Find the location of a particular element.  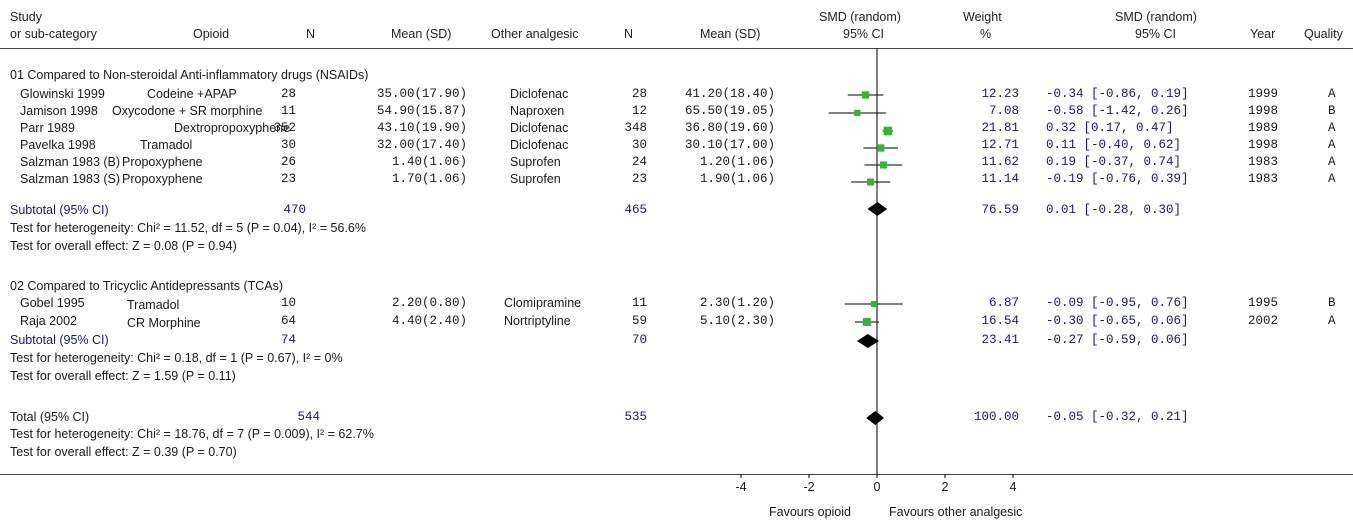

header-quality: Quality is located at coordinates (1323, 34).